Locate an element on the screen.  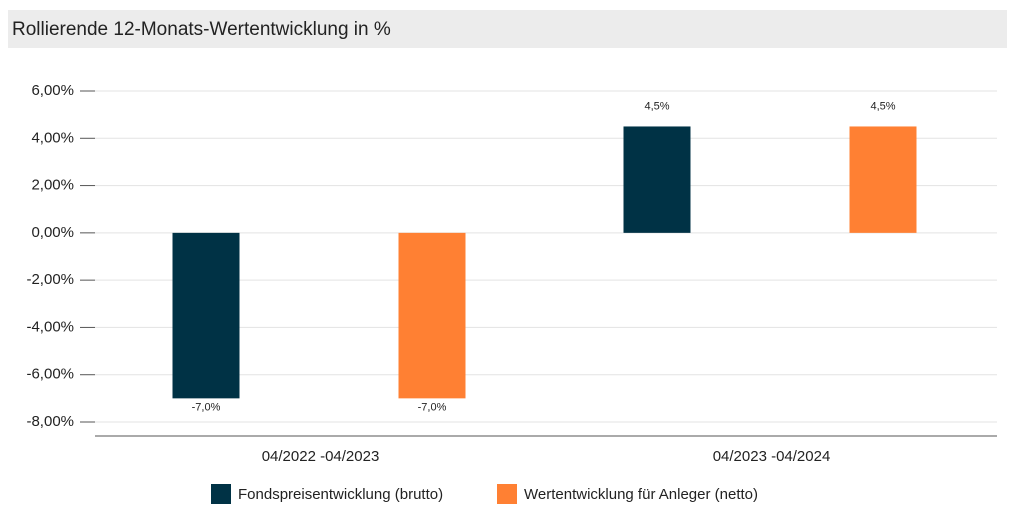
x-tick-label: 04/2023 -04/2024 is located at coordinates (772, 456).